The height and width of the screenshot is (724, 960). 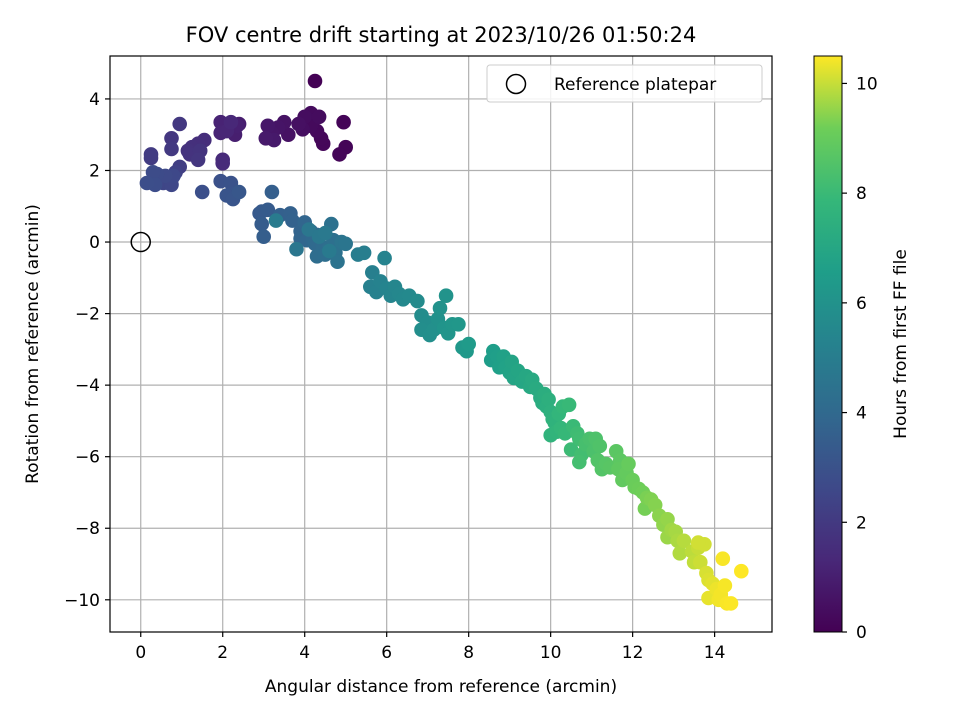 I want to click on y-tick-label: −8, so click(x=87, y=529).